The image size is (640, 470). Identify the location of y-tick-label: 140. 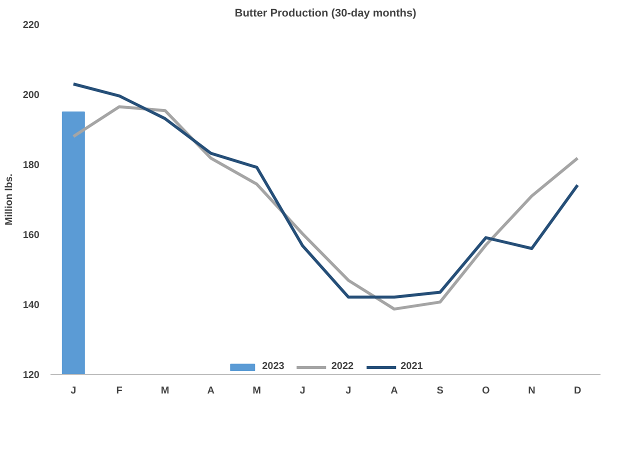
(31, 305).